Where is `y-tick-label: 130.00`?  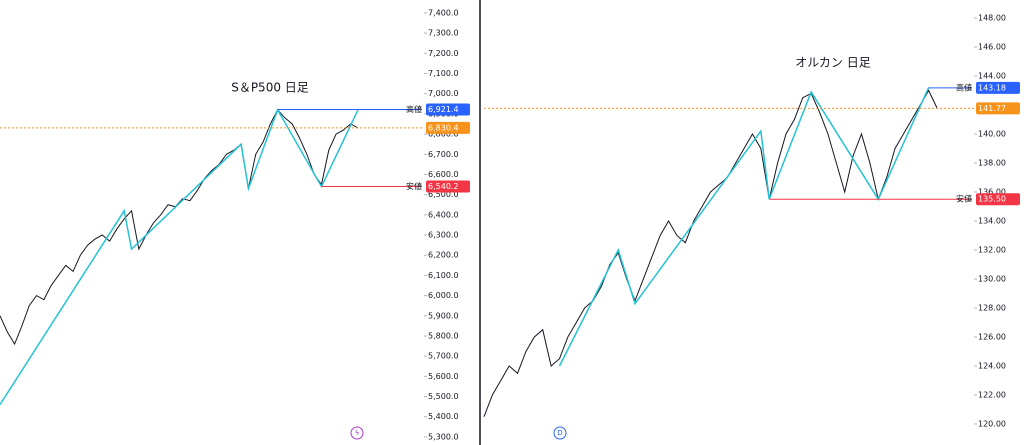
y-tick-label: 130.00 is located at coordinates (992, 278).